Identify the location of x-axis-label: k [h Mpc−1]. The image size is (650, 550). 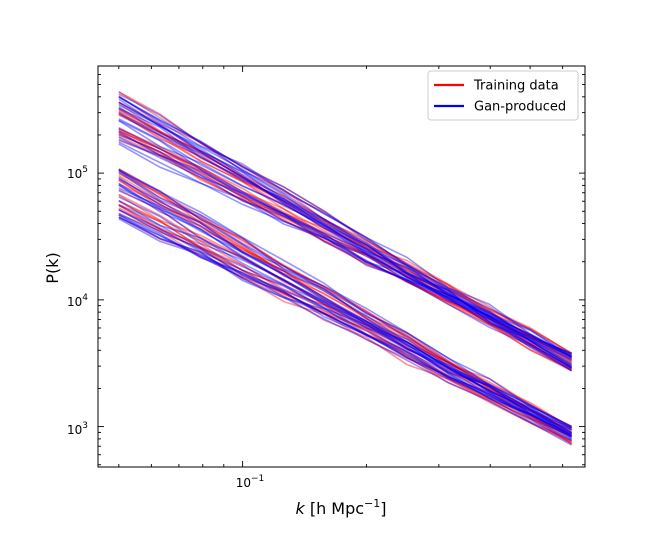
(340, 507).